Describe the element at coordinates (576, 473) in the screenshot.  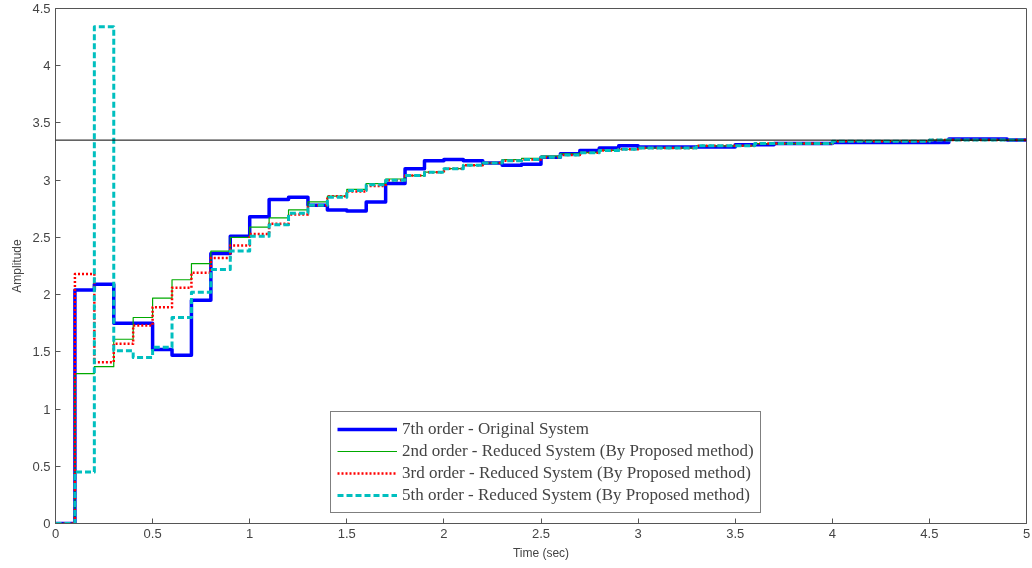
I see `legend-label: 3rd order - Reduced System (By Proposed method)` at that location.